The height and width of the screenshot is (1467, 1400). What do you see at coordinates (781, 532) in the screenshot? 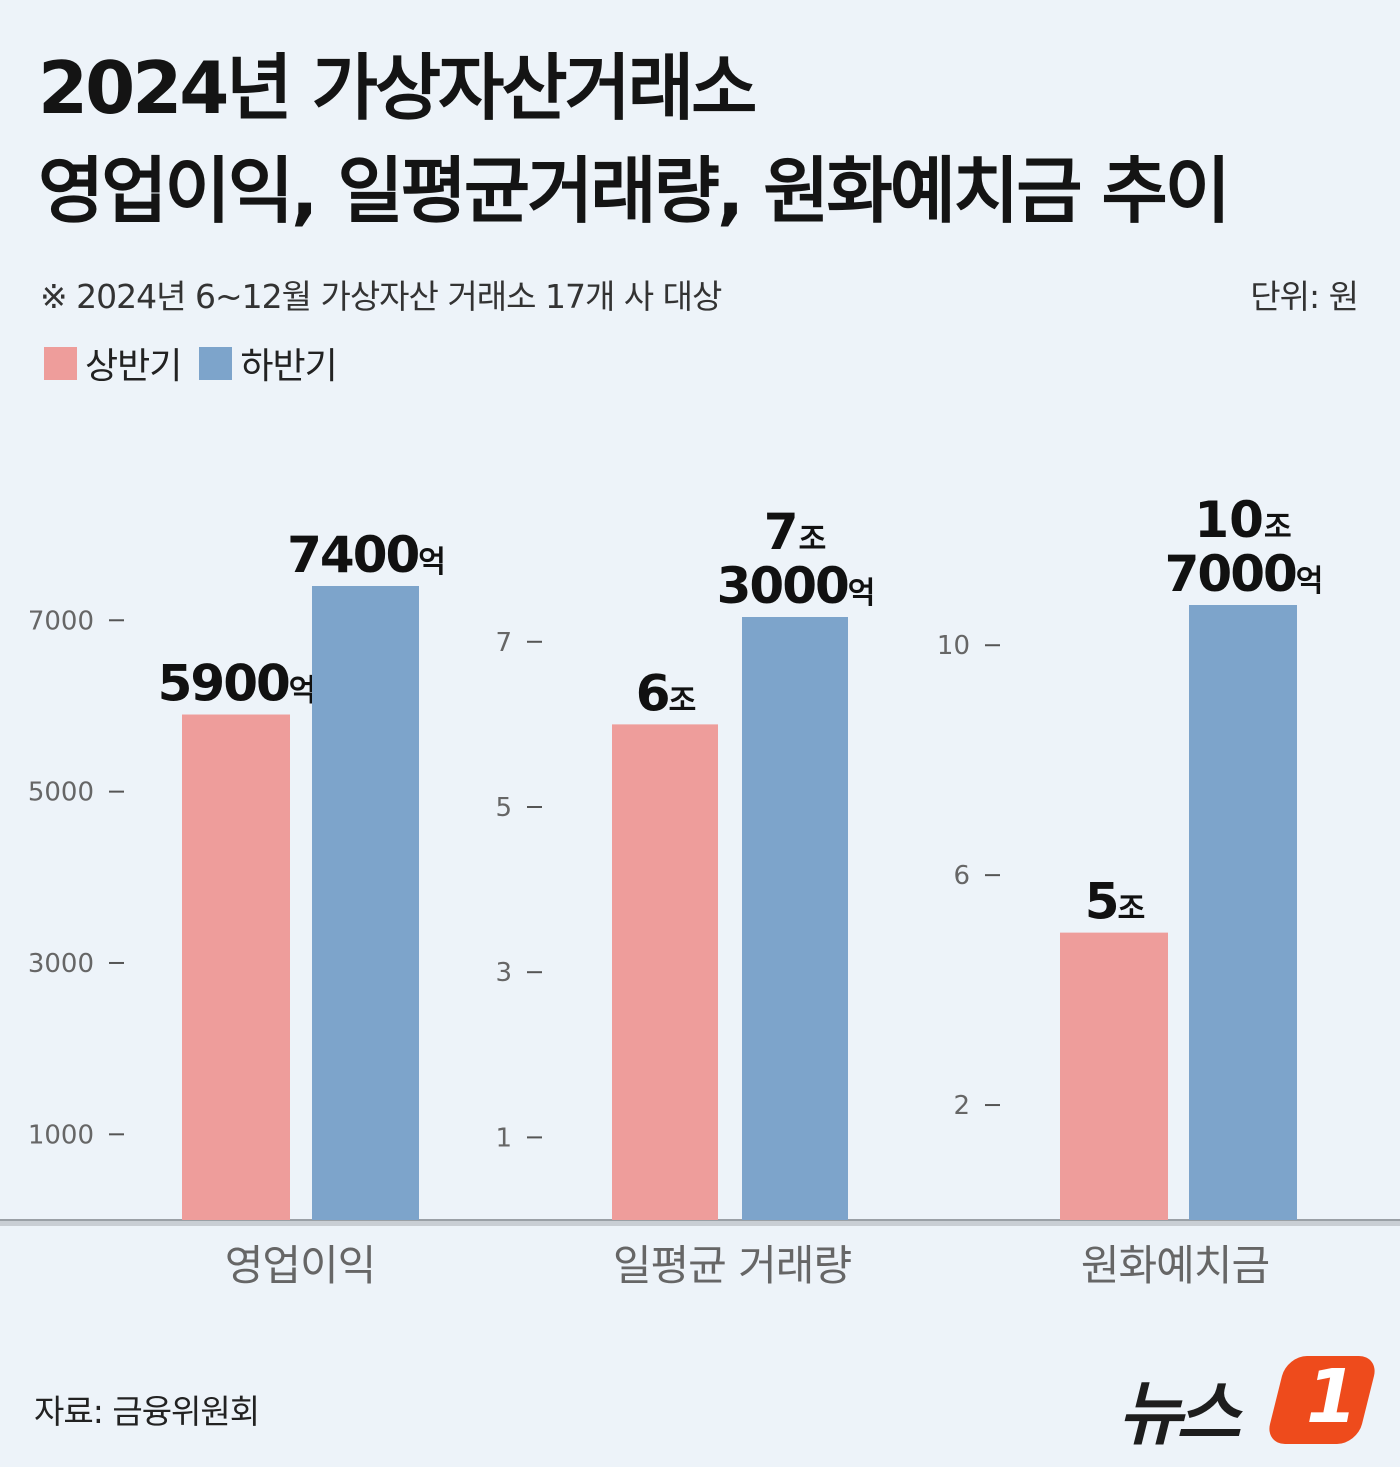
I see `data-label-prefix-number: 7` at bounding box center [781, 532].